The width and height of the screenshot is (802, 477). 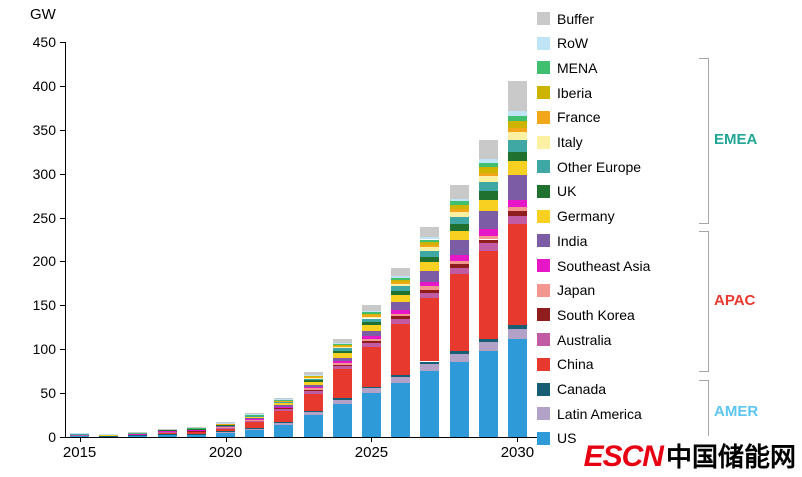 What do you see at coordinates (430, 404) in the screenshot?
I see `bar-segment-us-2027` at bounding box center [430, 404].